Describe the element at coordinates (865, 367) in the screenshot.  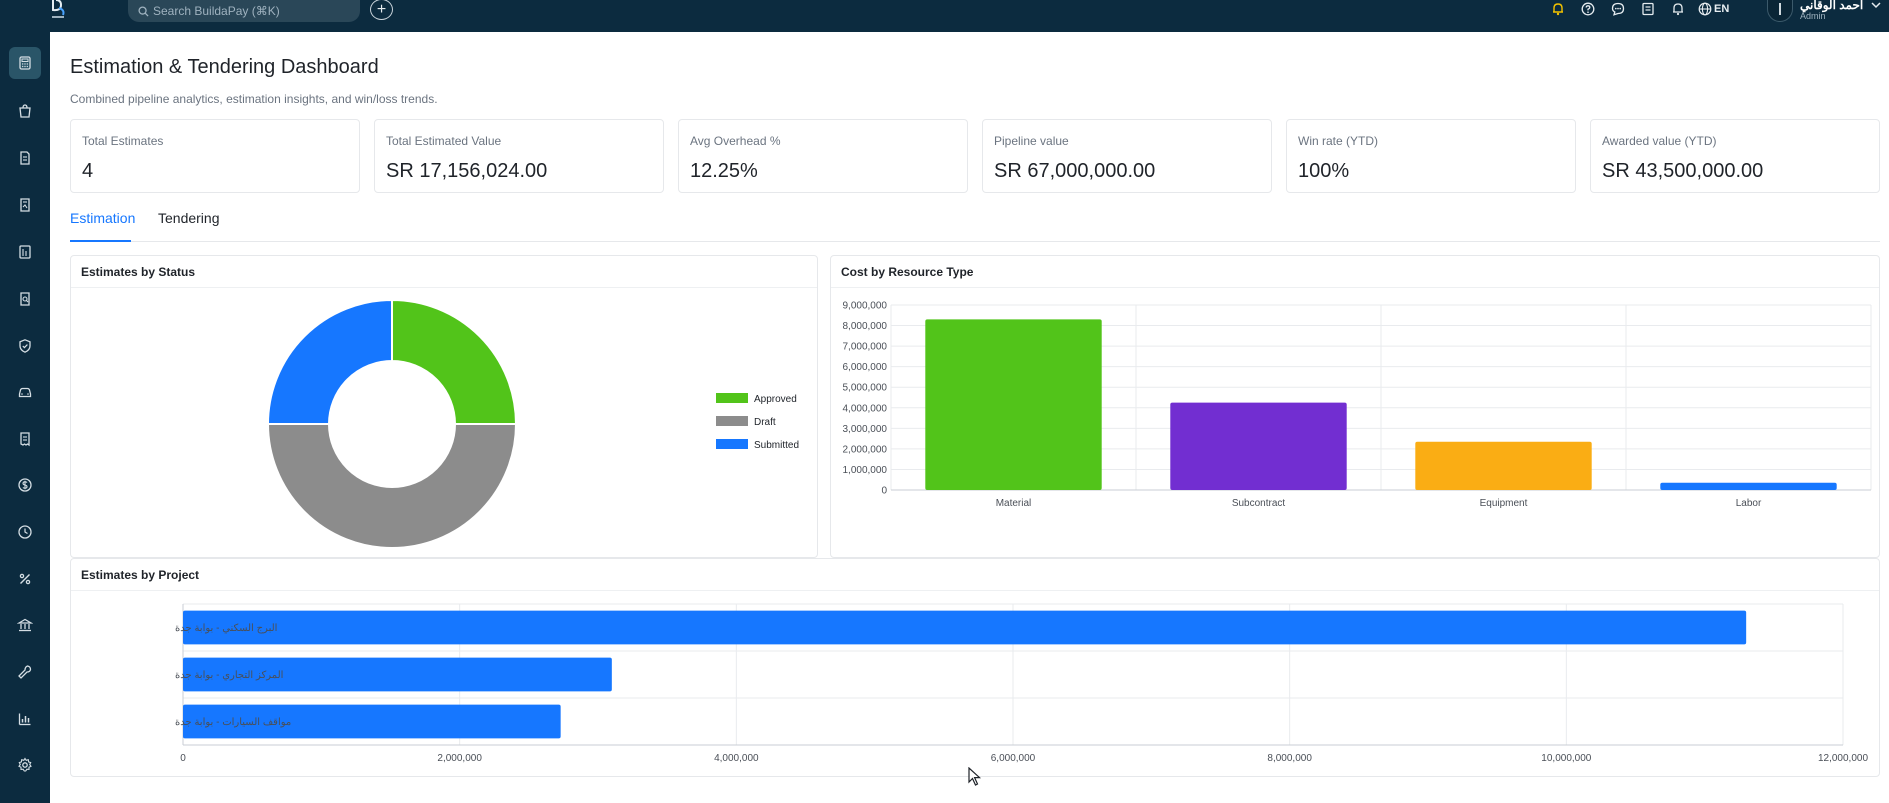
I see `y-tick-label: 6,000,000` at that location.